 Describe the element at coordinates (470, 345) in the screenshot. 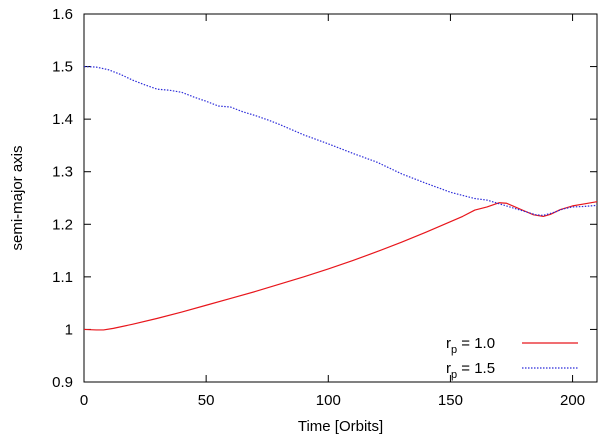

I see `legend-label-1: rp = 1.0` at that location.